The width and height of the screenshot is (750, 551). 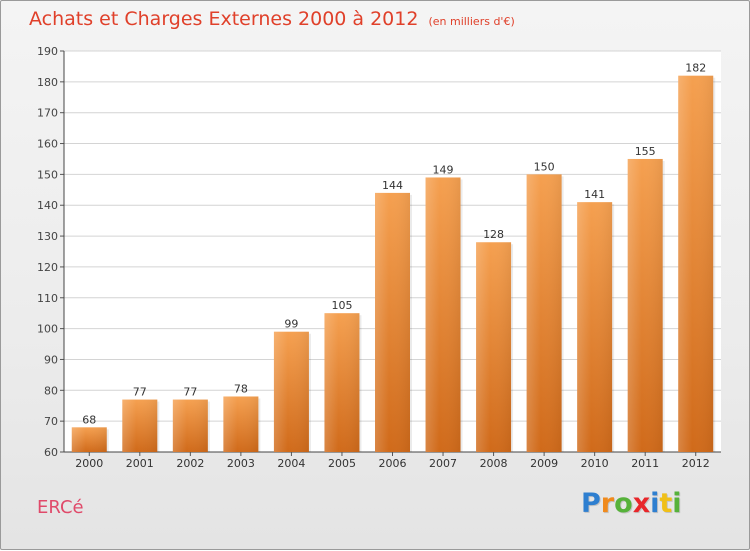 I want to click on bar-value-label: 128, so click(x=493, y=234).